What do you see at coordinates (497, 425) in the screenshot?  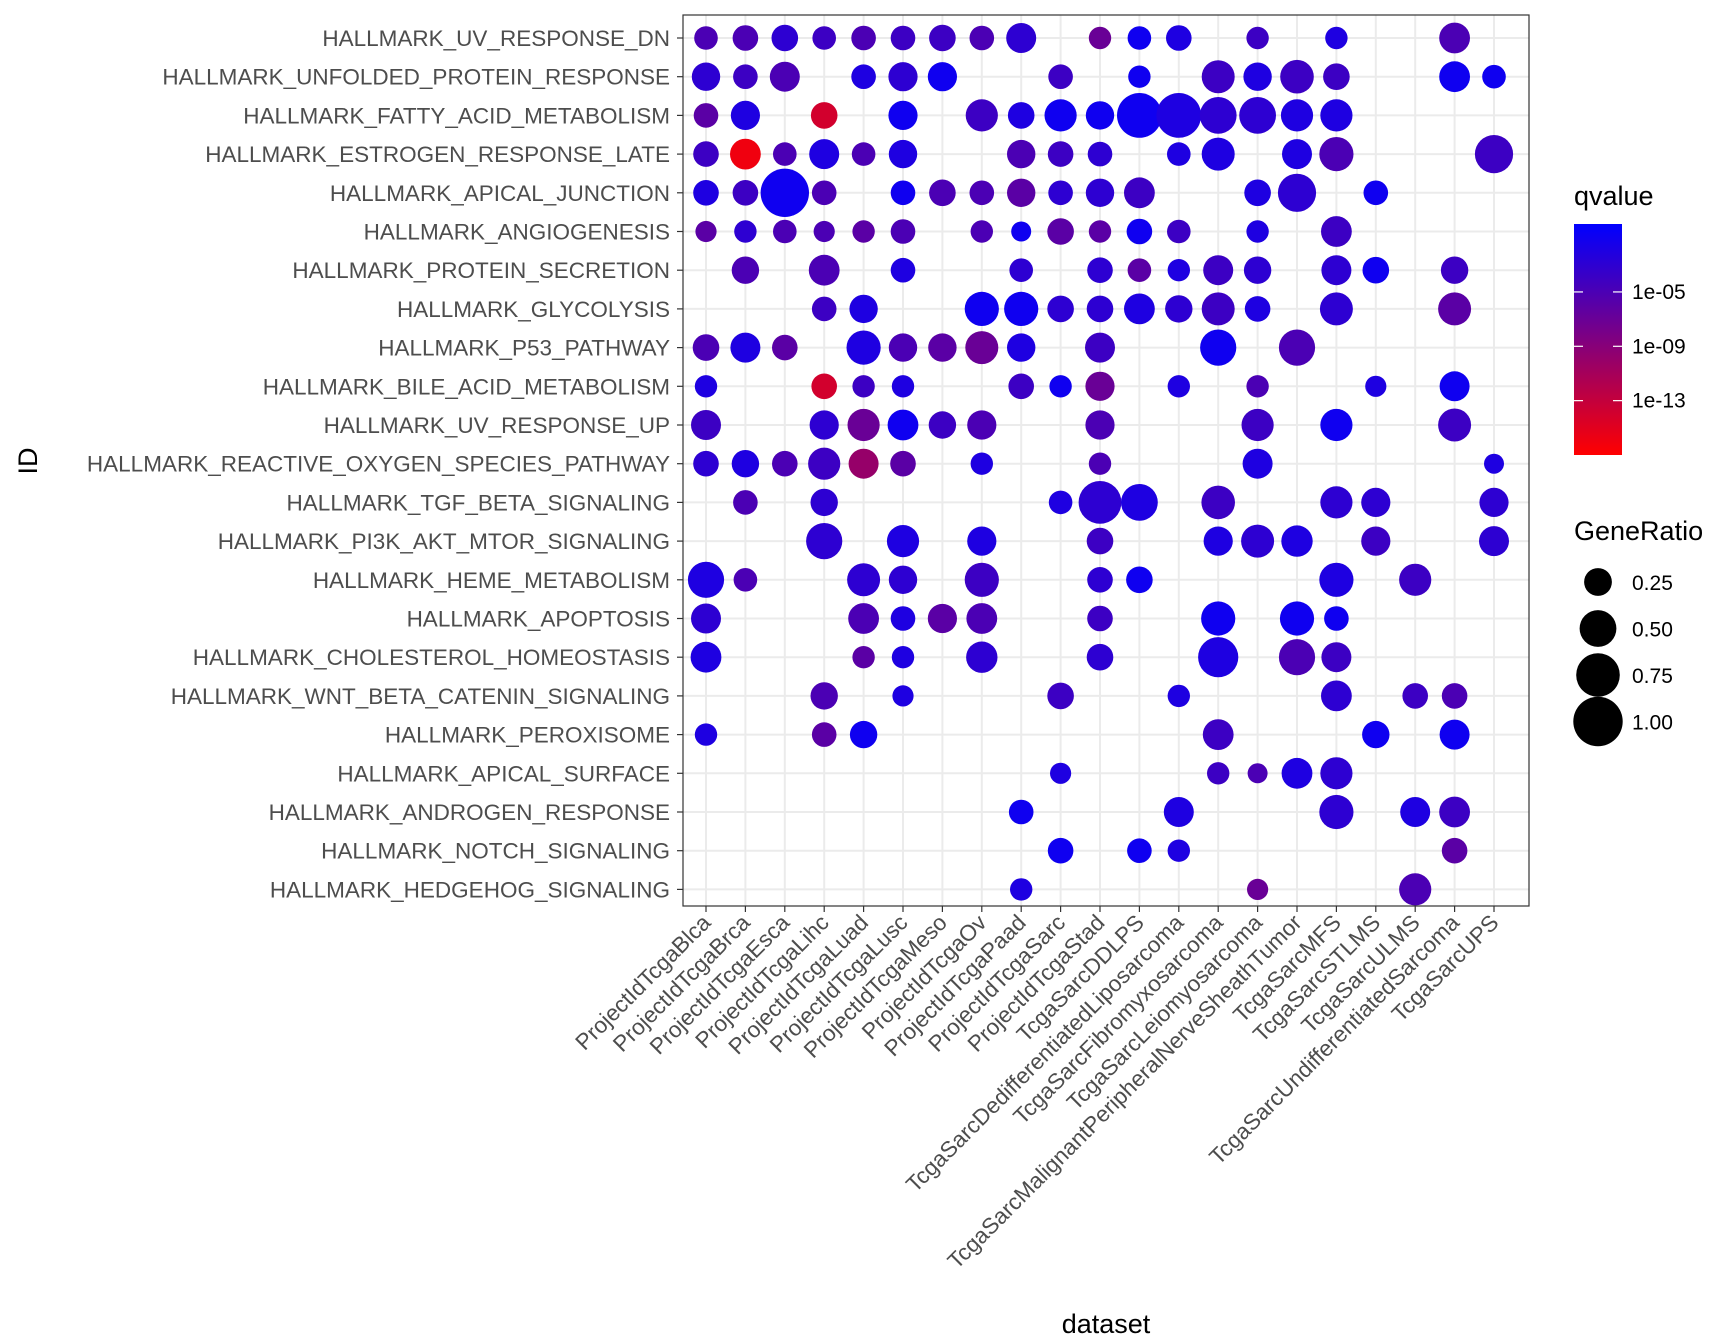 I see `y-tick-label: HALLMARK_UV_RESPONSE_UP` at bounding box center [497, 425].